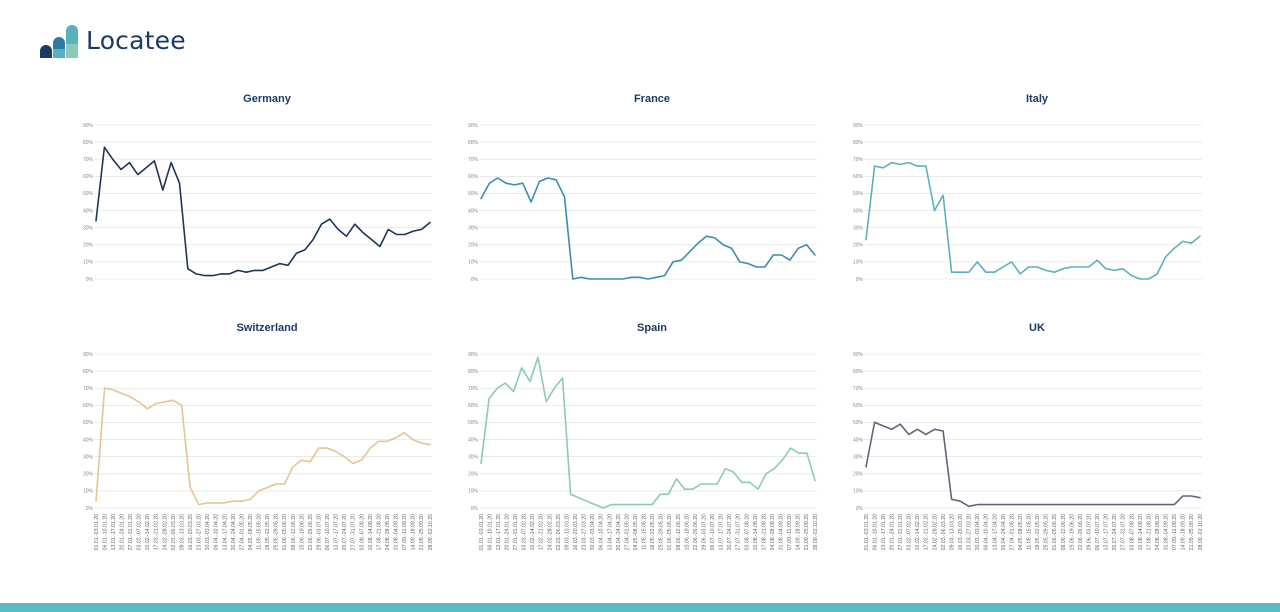 This screenshot has width=1280, height=612. Describe the element at coordinates (267, 99) in the screenshot. I see `chart-title: Germany` at that location.